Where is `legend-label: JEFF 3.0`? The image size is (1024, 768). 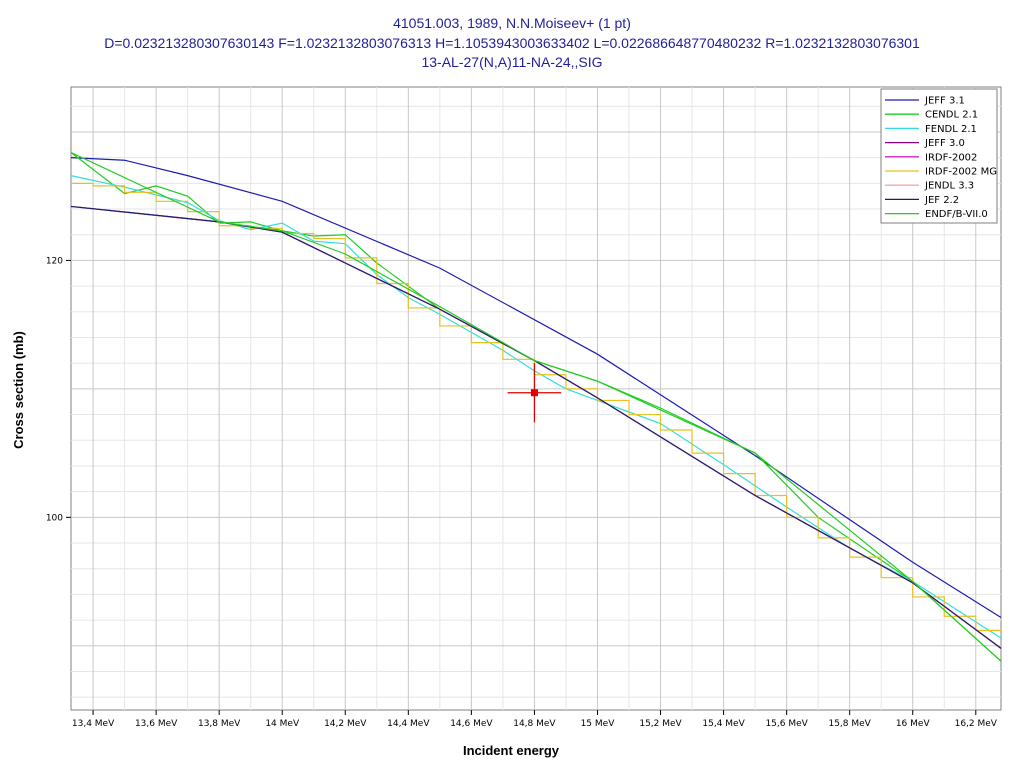 legend-label: JEFF 3.0 is located at coordinates (944, 143).